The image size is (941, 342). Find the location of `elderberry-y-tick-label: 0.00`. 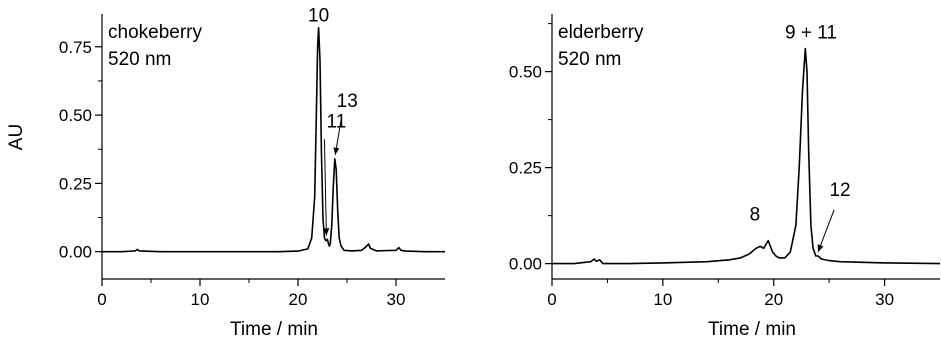

elderberry-y-tick-label: 0.00 is located at coordinates (525, 264).